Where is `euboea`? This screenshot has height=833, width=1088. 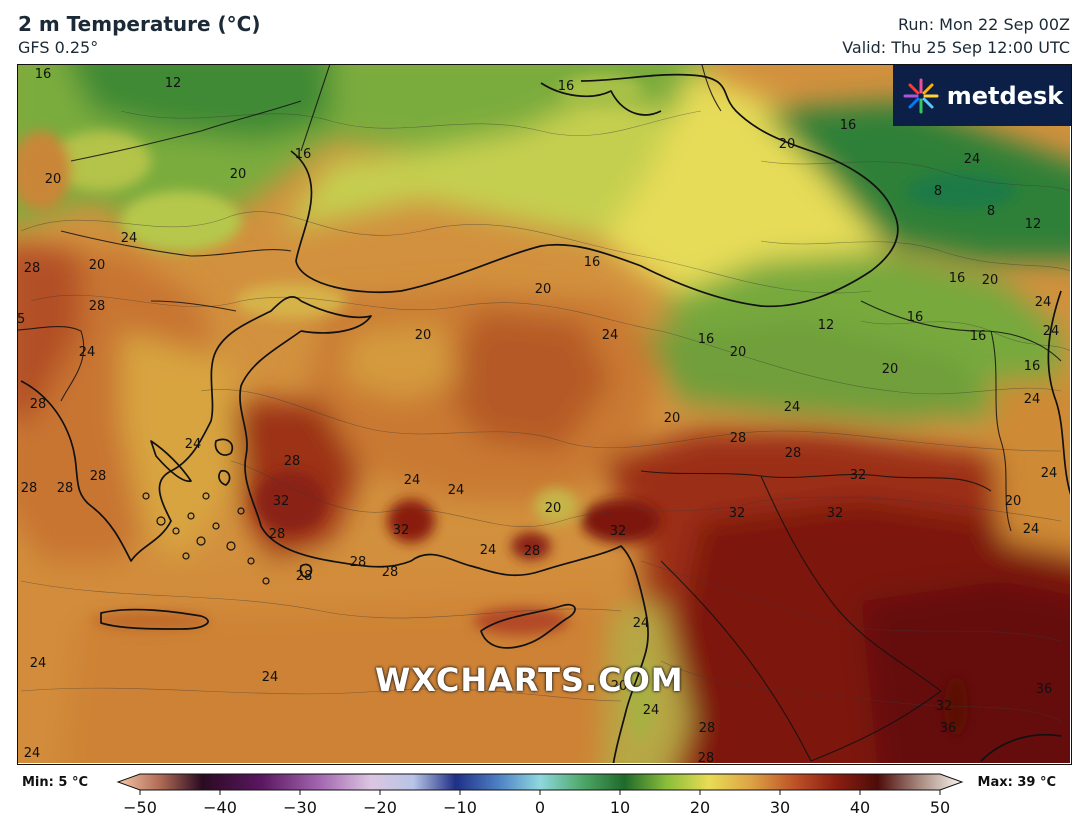
euboea is located at coordinates (171, 461).